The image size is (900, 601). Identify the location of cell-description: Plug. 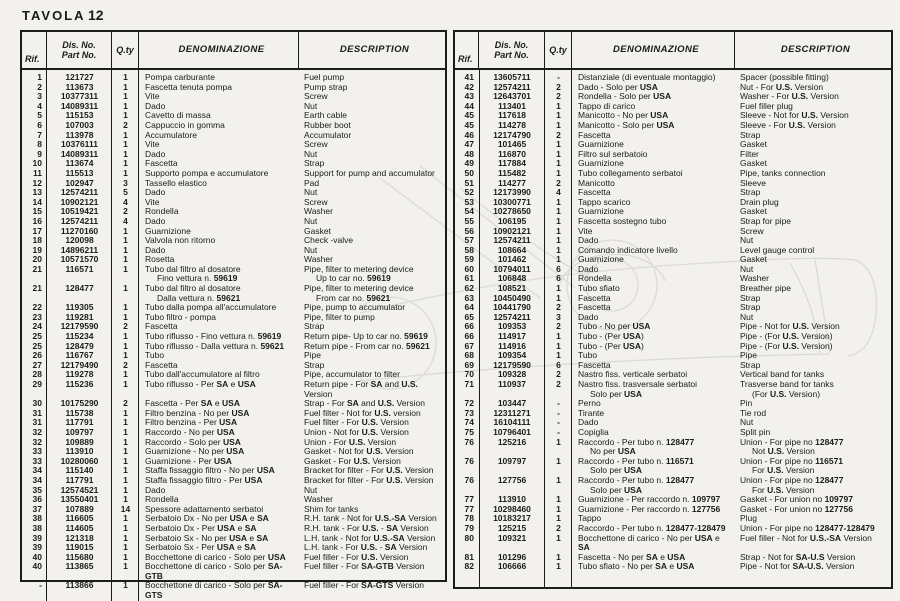
(749, 518).